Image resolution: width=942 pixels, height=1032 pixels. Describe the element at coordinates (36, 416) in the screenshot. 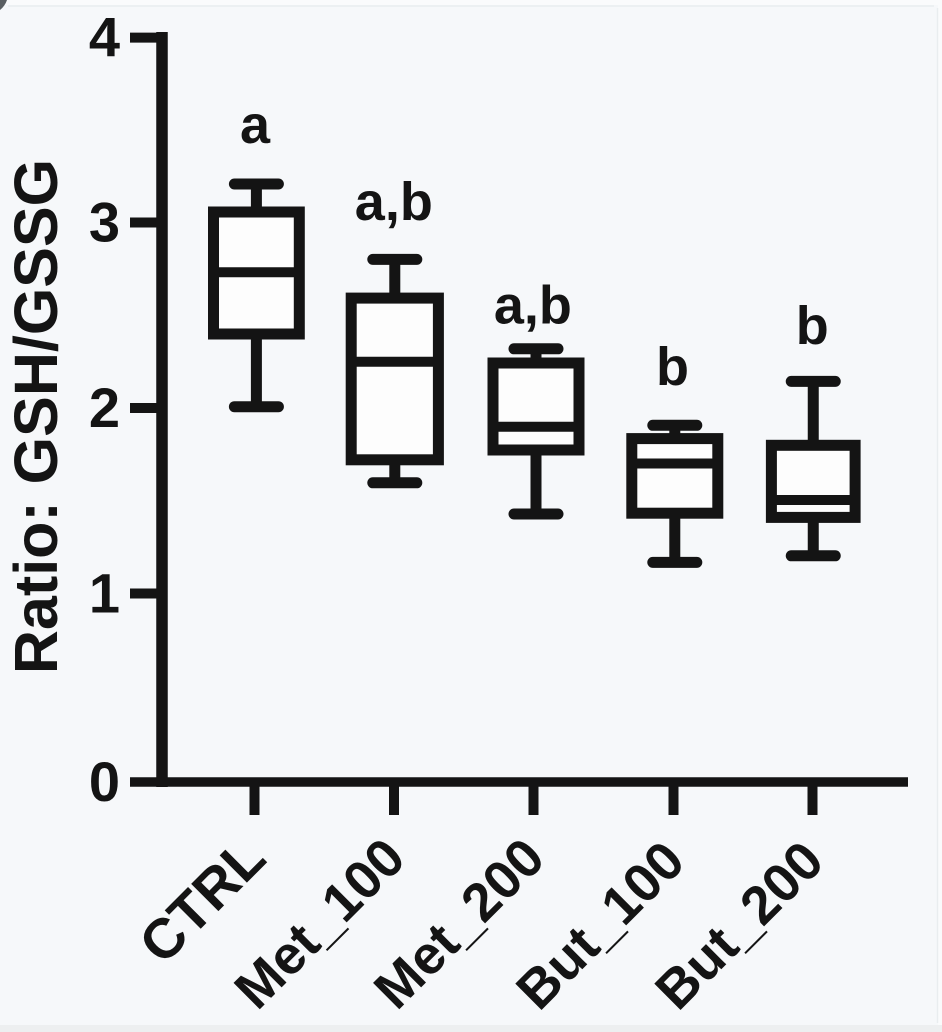

I see `svg-text: Ratio: GSH/GSSG` at that location.